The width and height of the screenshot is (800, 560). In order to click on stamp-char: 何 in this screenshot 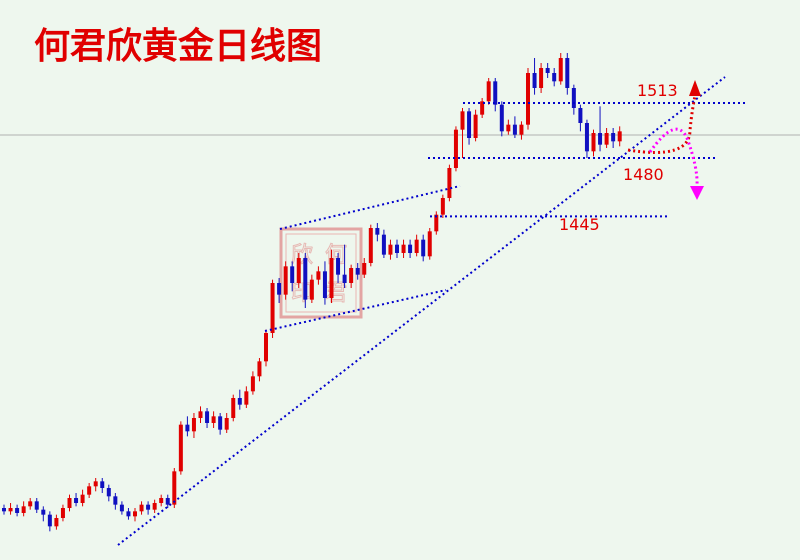, I will do `click(336, 255)`.